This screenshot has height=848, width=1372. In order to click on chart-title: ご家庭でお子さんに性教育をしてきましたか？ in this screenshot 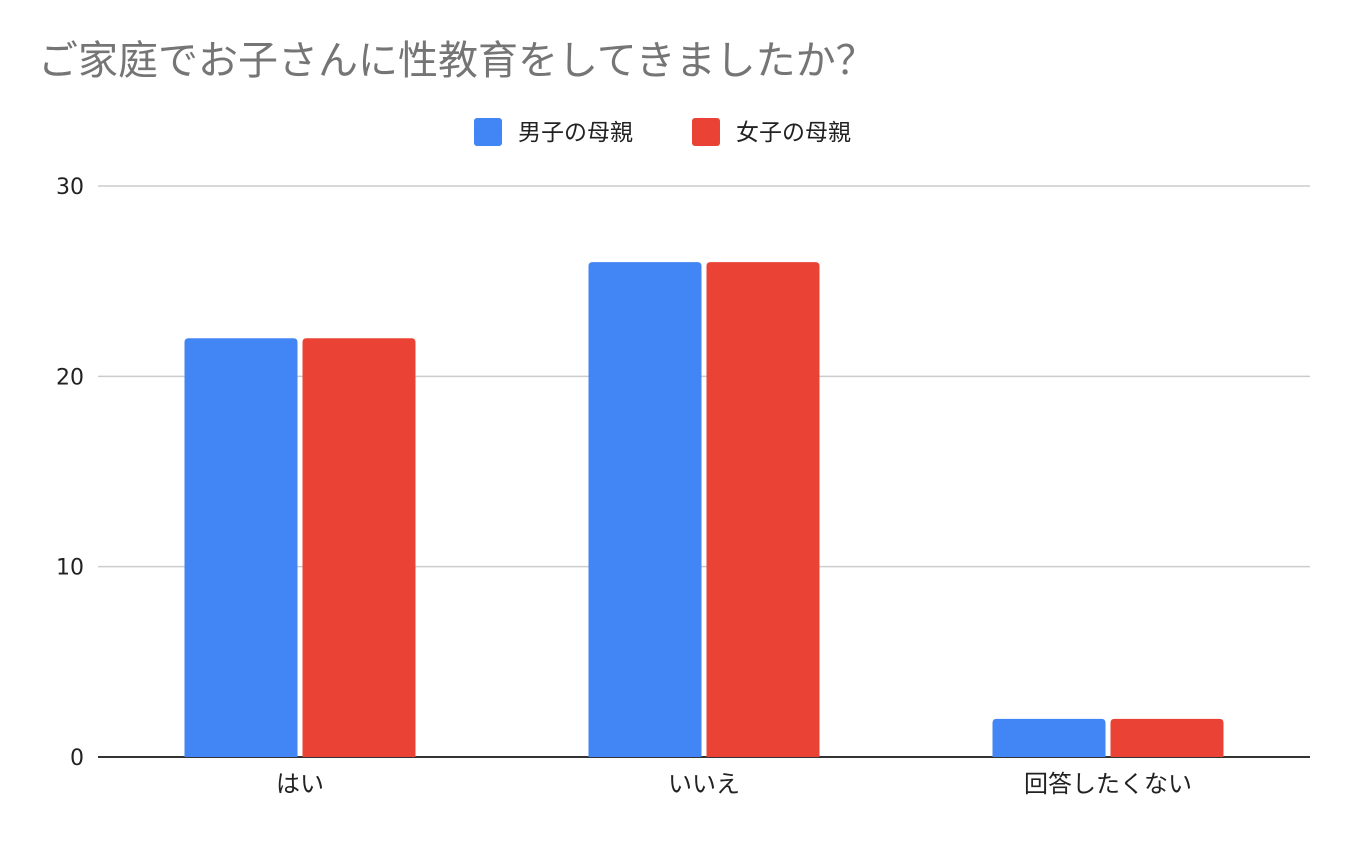, I will do `click(457, 61)`.